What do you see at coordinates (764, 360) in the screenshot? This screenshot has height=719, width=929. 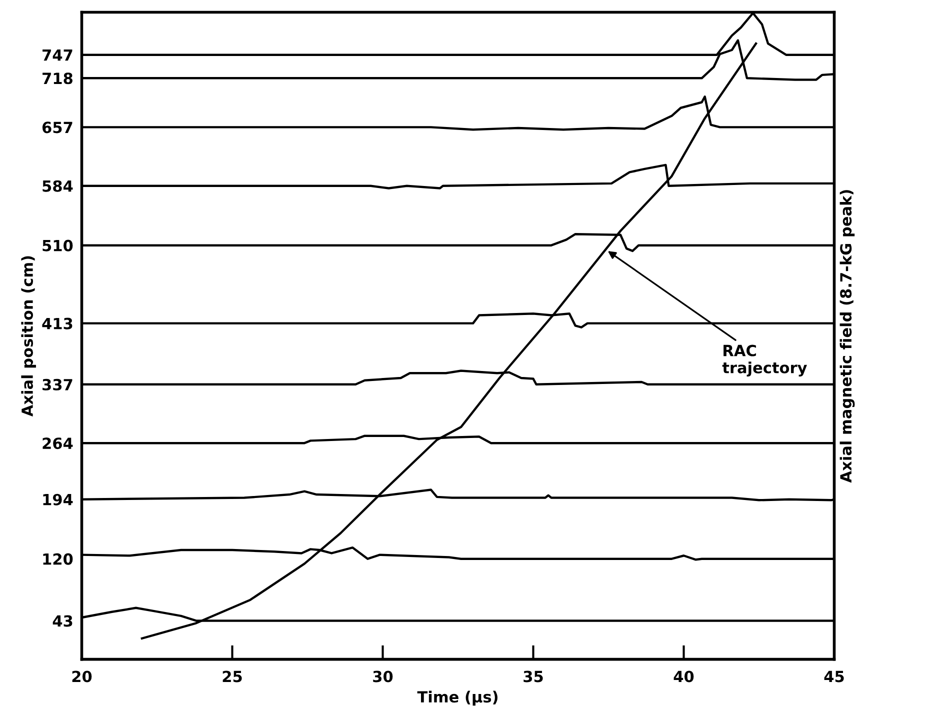 I see `annotation: RAC trajectory` at bounding box center [764, 360].